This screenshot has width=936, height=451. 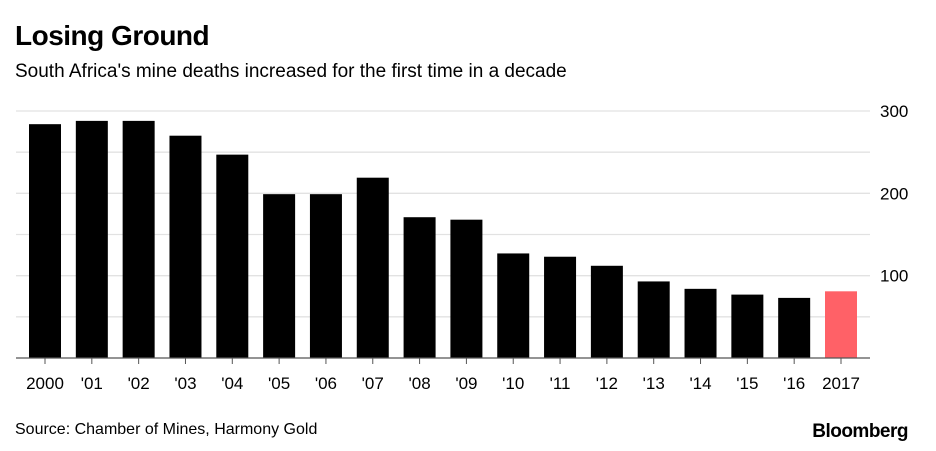 I want to click on source-note: Source: Chamber of Mines, Harmony Gold, so click(x=166, y=429).